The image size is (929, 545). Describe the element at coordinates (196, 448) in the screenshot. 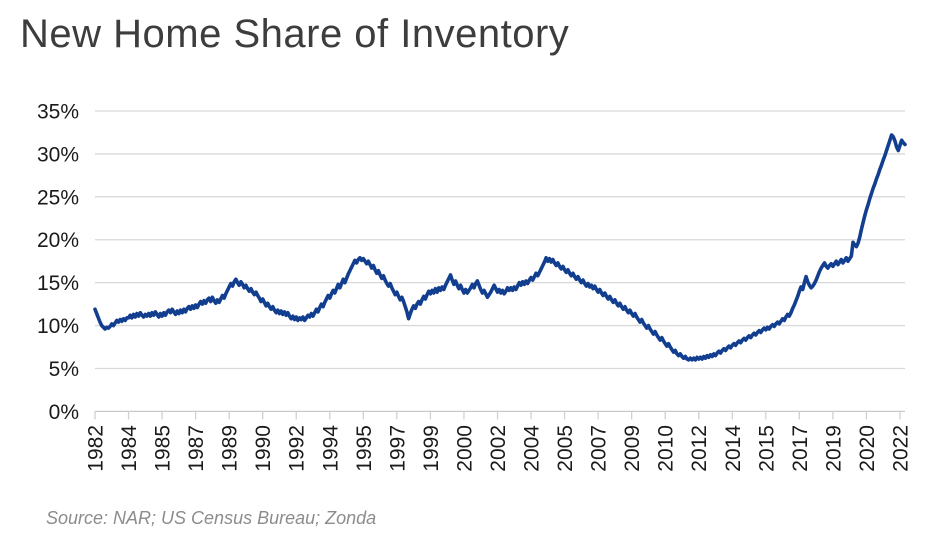

I see `x-axis-tick-label: 1987` at that location.